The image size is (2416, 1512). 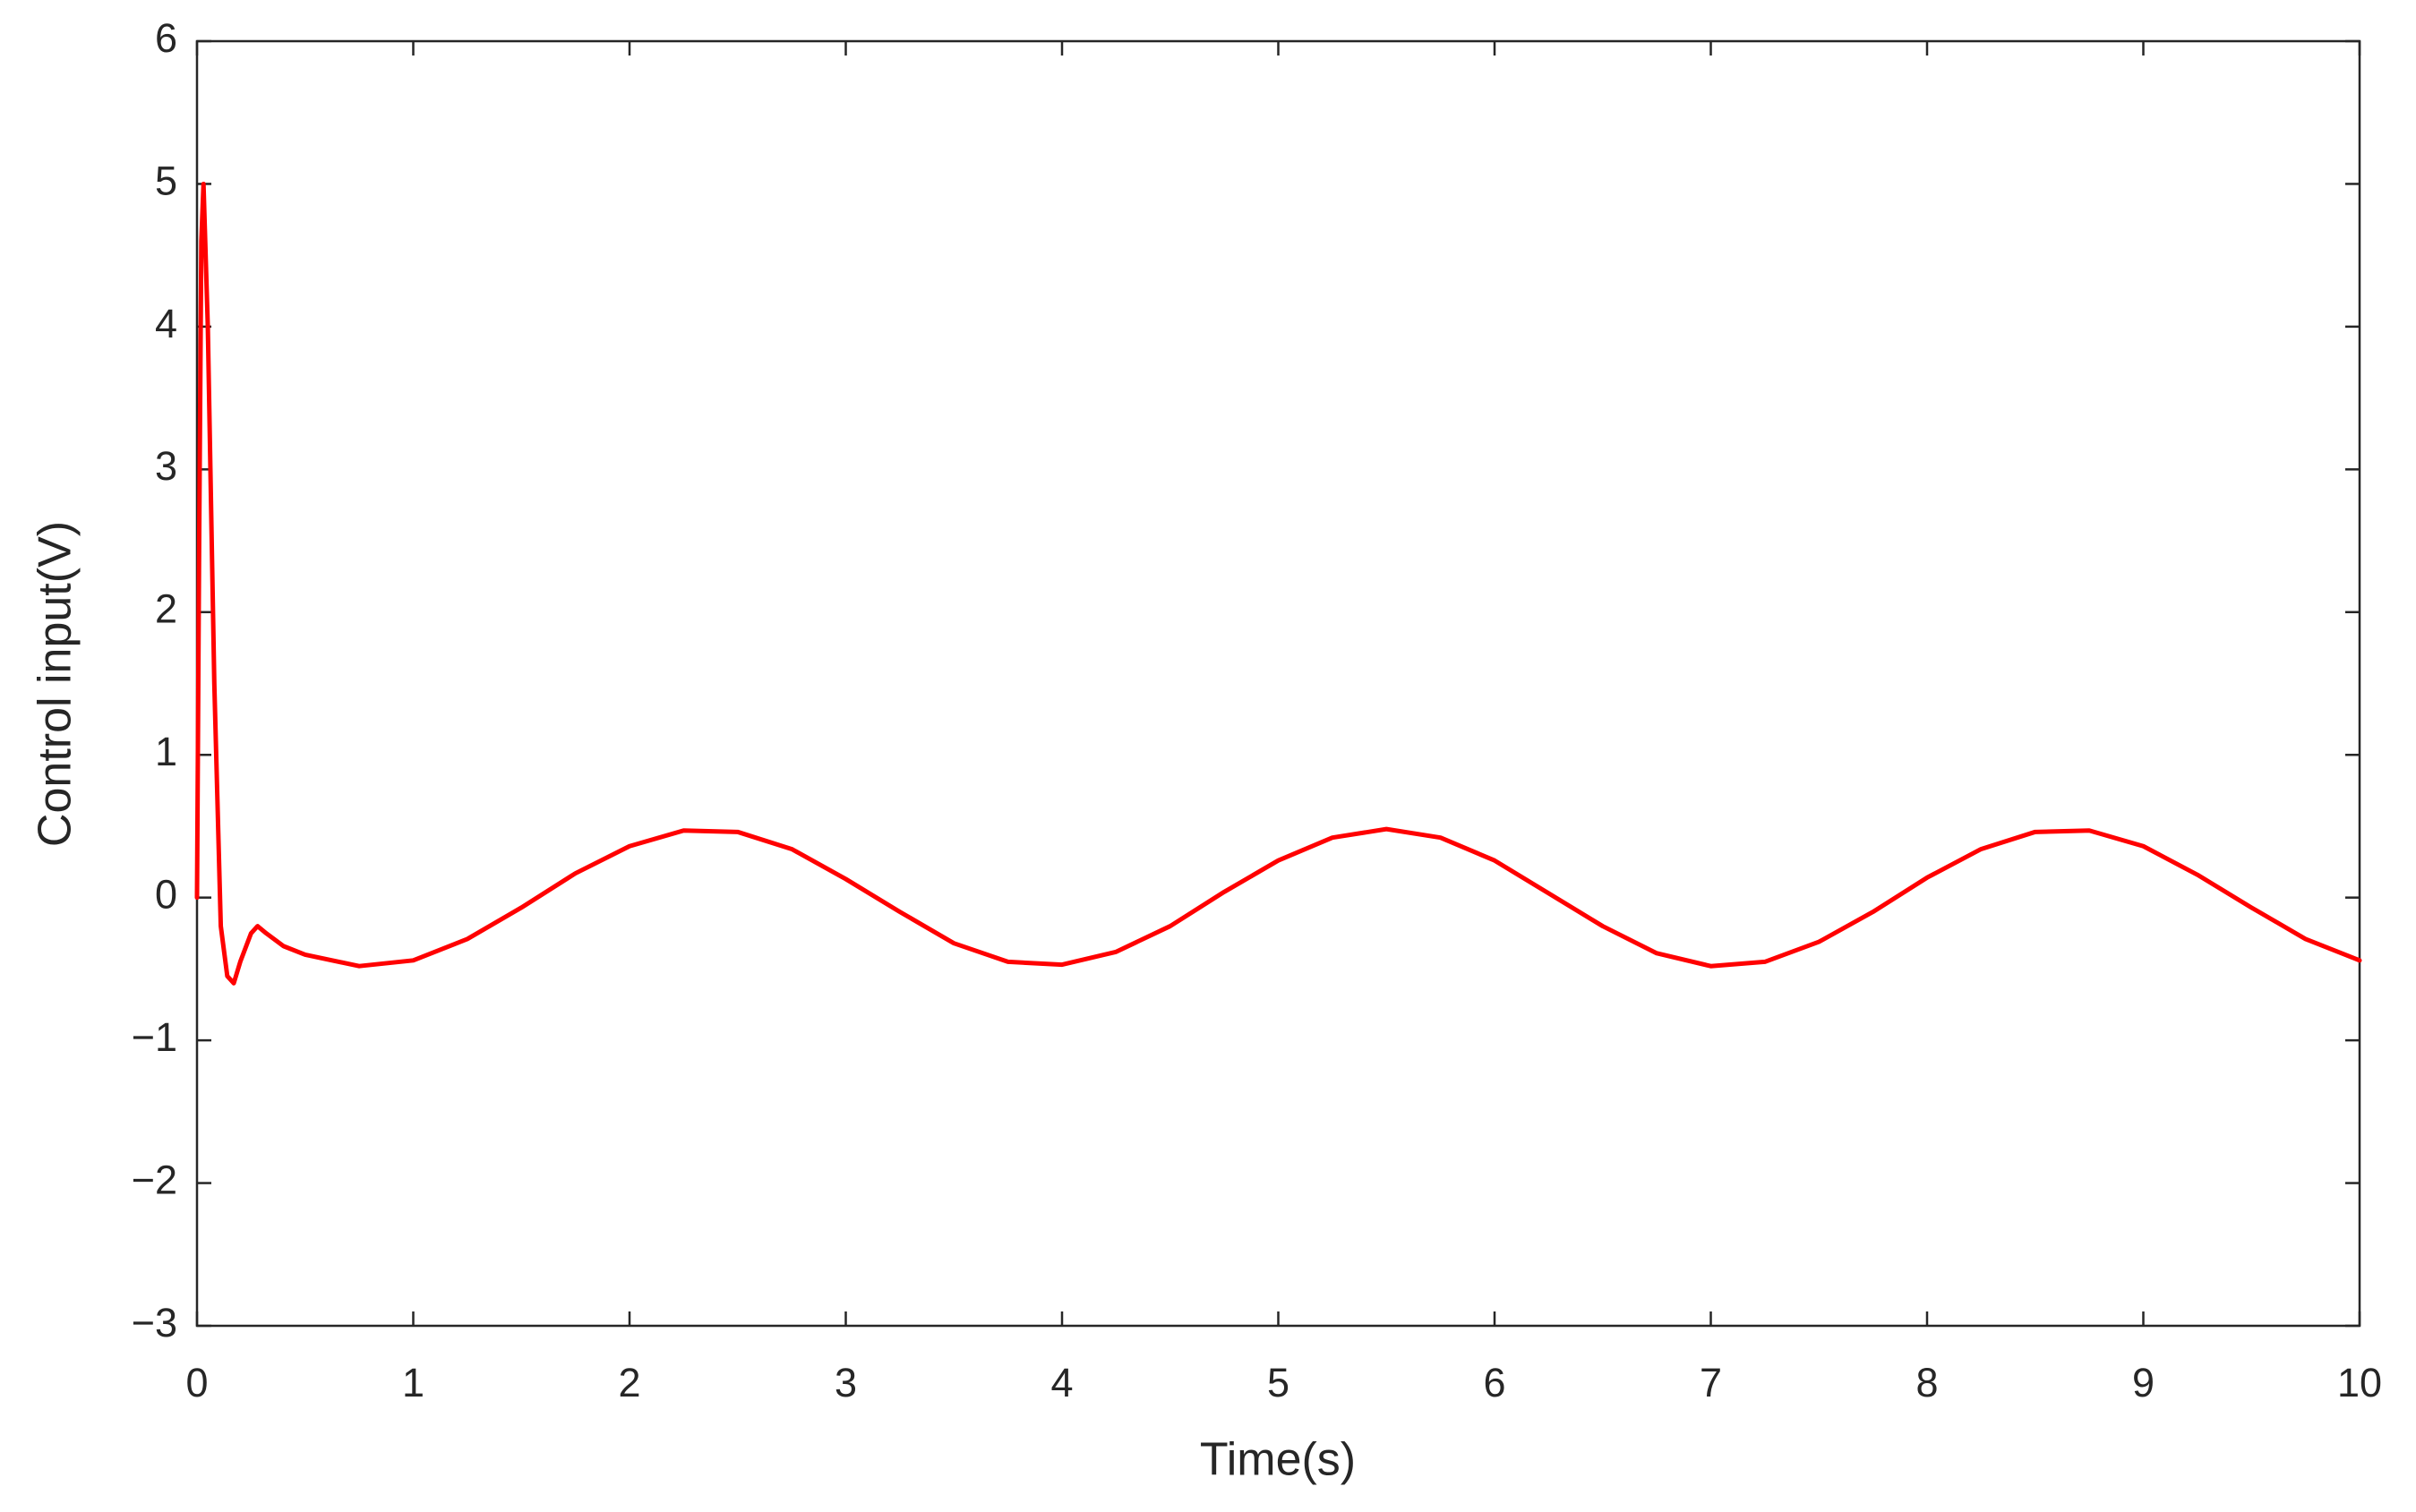 What do you see at coordinates (629, 1382) in the screenshot?
I see `x-tick-label: 2` at bounding box center [629, 1382].